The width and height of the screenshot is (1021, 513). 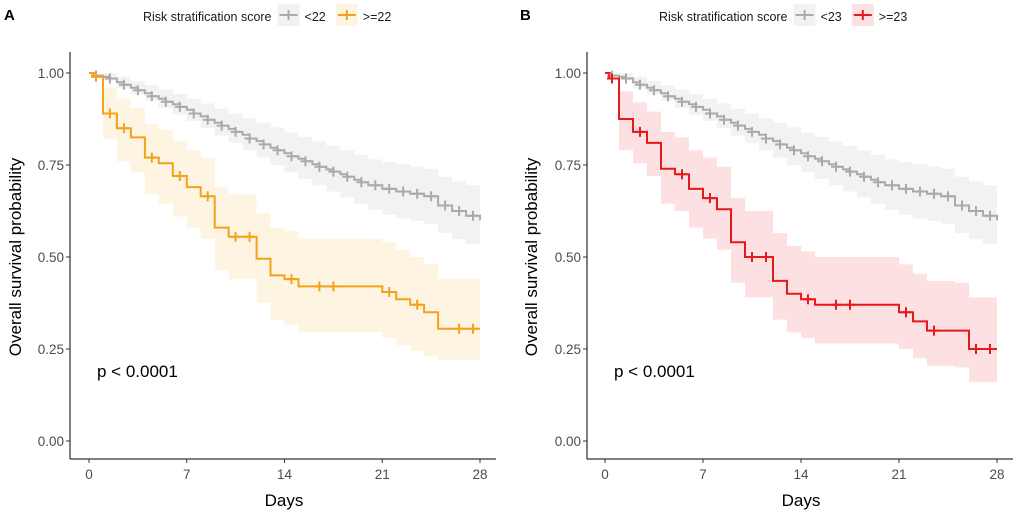 I want to click on panel-b-y-axis-title: Overall survival probability, so click(x=531, y=256).